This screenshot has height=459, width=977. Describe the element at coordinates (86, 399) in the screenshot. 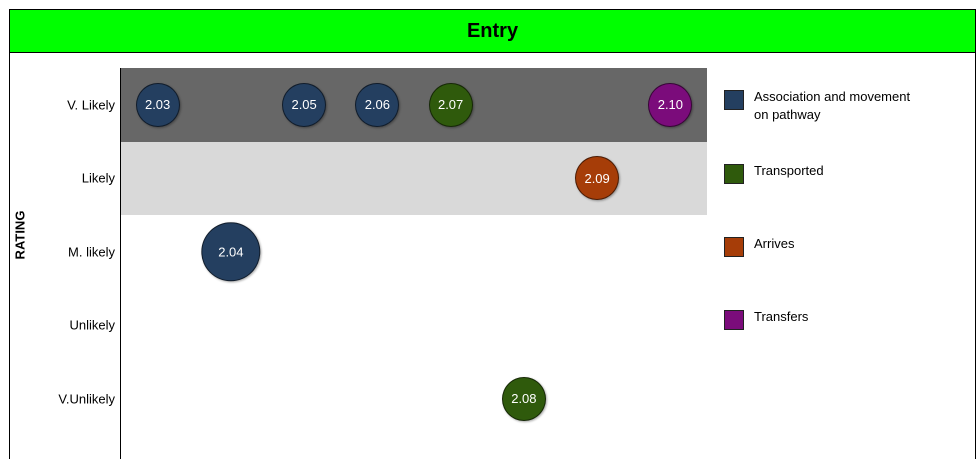

I see `y-tick-label: V.Unlikely` at that location.